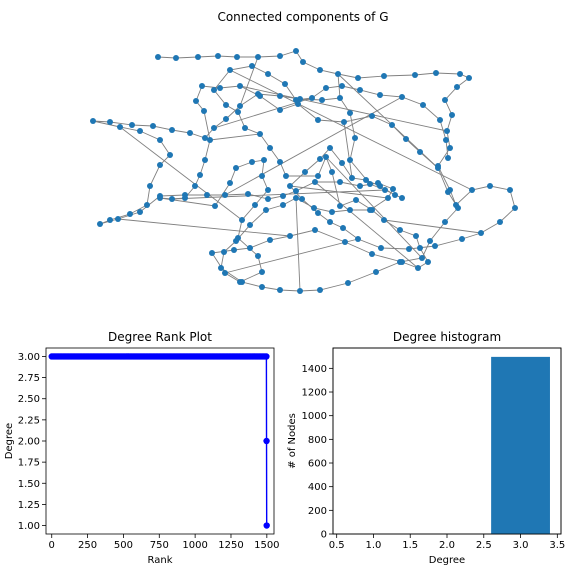 This screenshot has width=576, height=576. Describe the element at coordinates (557, 545) in the screenshot. I see `histogram-xtick-label: 3.5` at that location.